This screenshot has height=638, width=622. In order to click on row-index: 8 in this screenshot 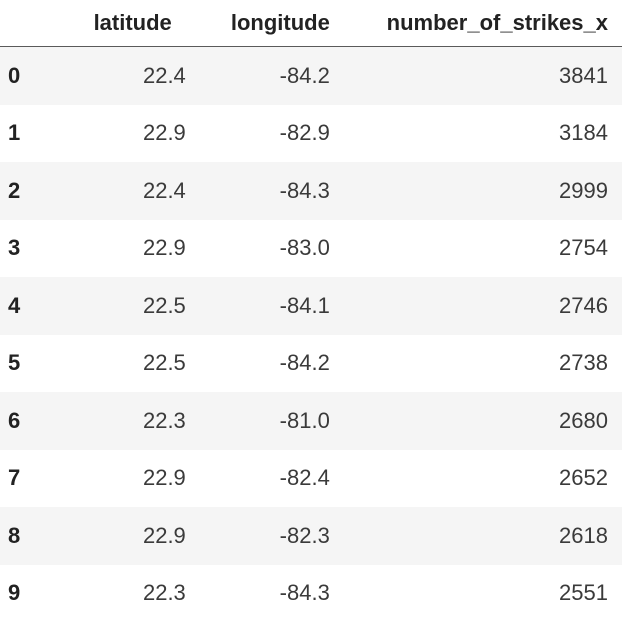, I will do `click(14, 535)`.